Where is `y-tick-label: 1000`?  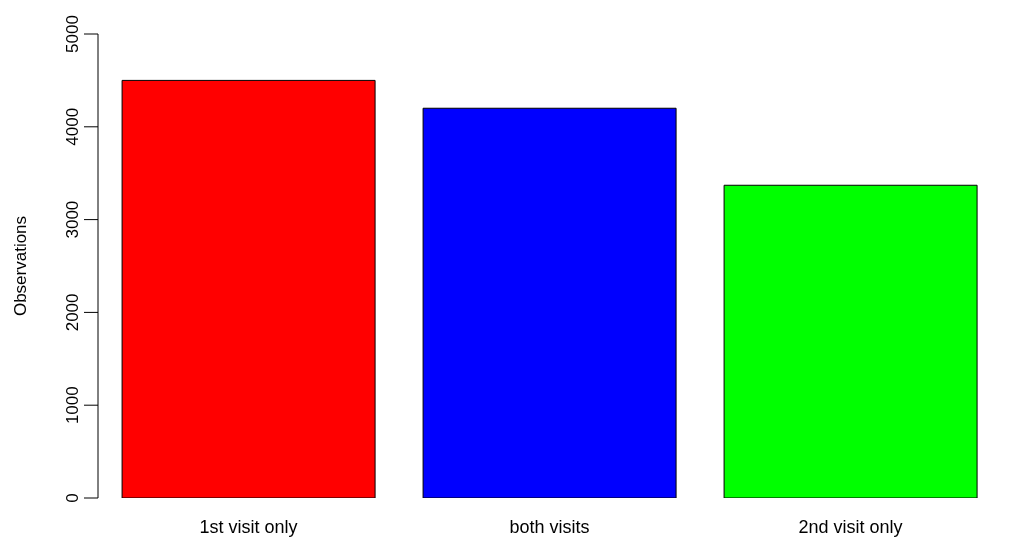 y-tick-label: 1000 is located at coordinates (72, 405).